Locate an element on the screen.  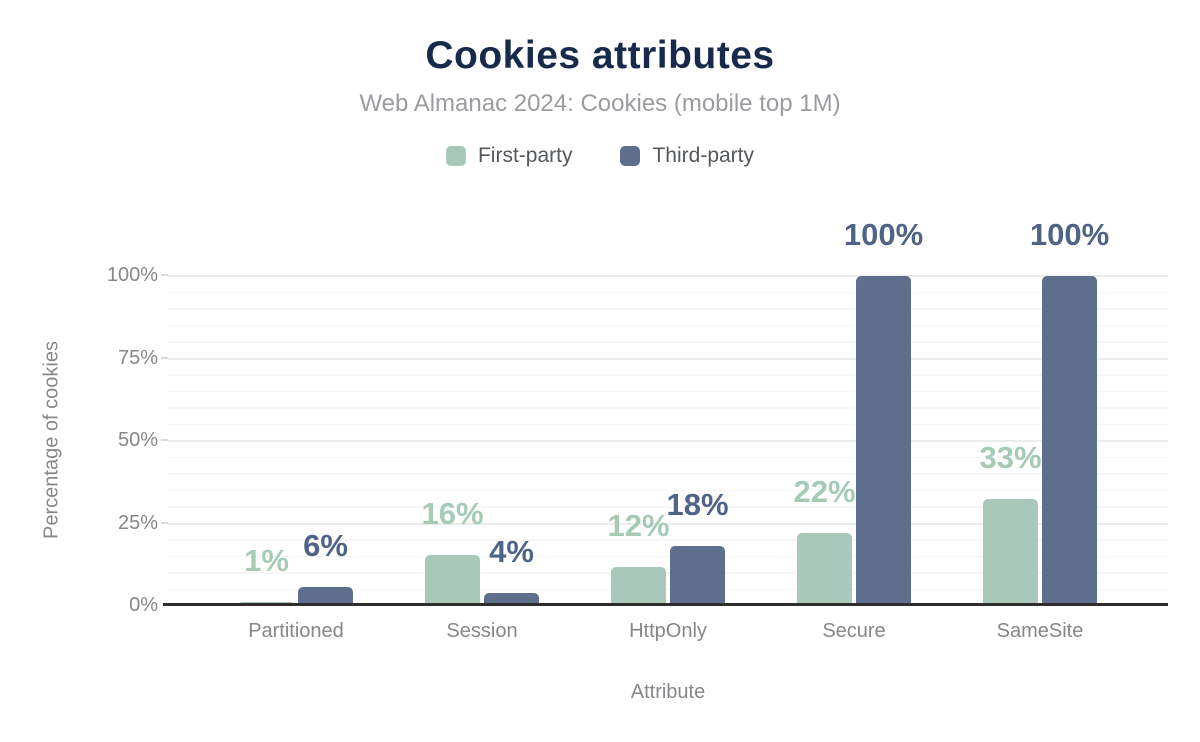
bar-value-label: 22% is located at coordinates (824, 492).